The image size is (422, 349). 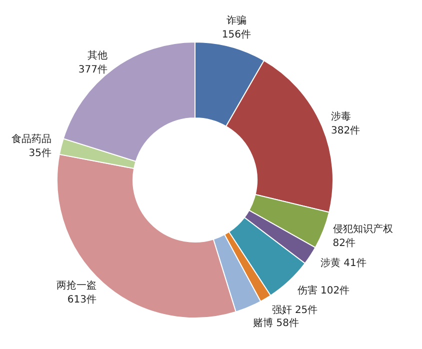 What do you see at coordinates (345, 131) in the screenshot?
I see `data-label: 382件` at bounding box center [345, 131].